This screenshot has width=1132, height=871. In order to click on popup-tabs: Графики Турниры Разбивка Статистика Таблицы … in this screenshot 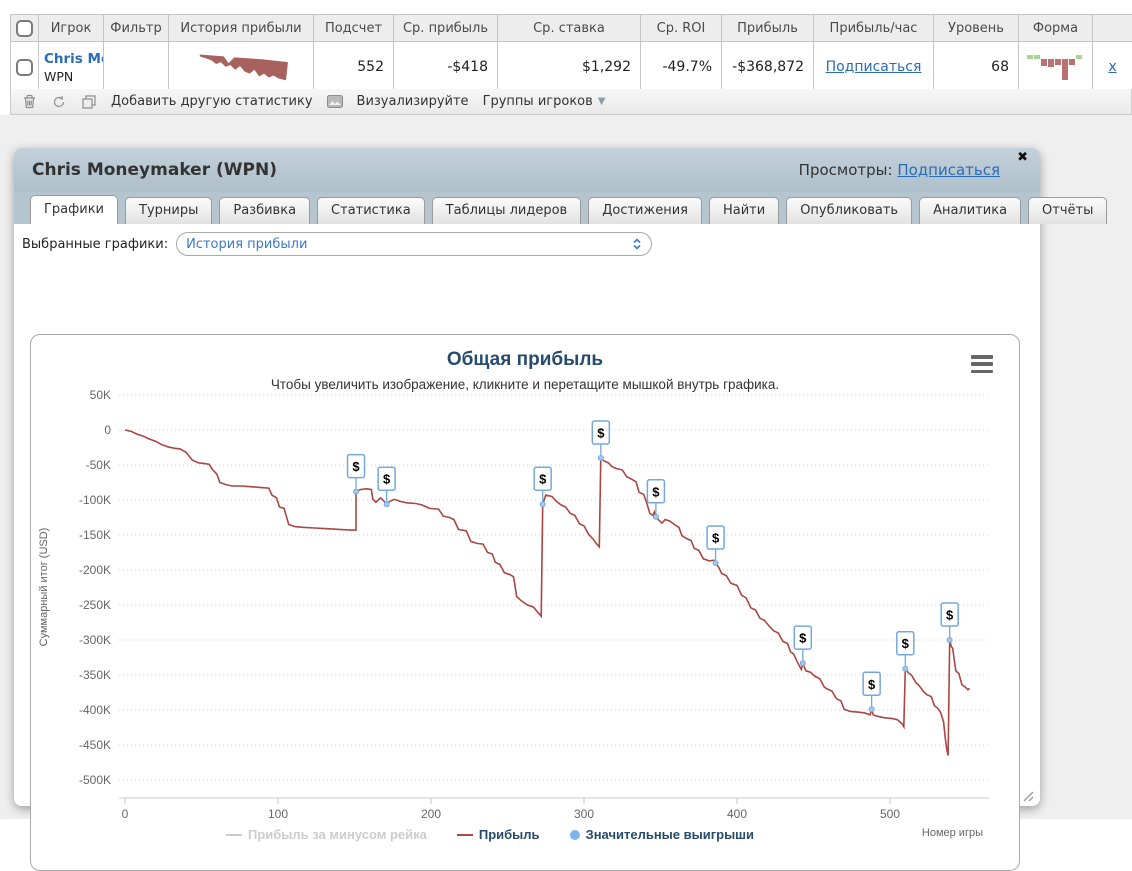, I will do `click(527, 208)`.